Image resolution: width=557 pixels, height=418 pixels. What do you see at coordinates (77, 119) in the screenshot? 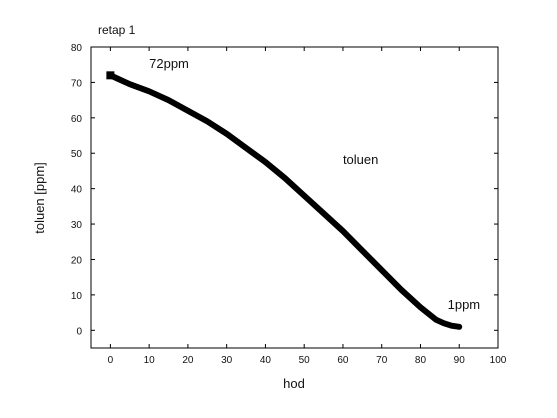
I see `y-tick-label: 60` at bounding box center [77, 119].